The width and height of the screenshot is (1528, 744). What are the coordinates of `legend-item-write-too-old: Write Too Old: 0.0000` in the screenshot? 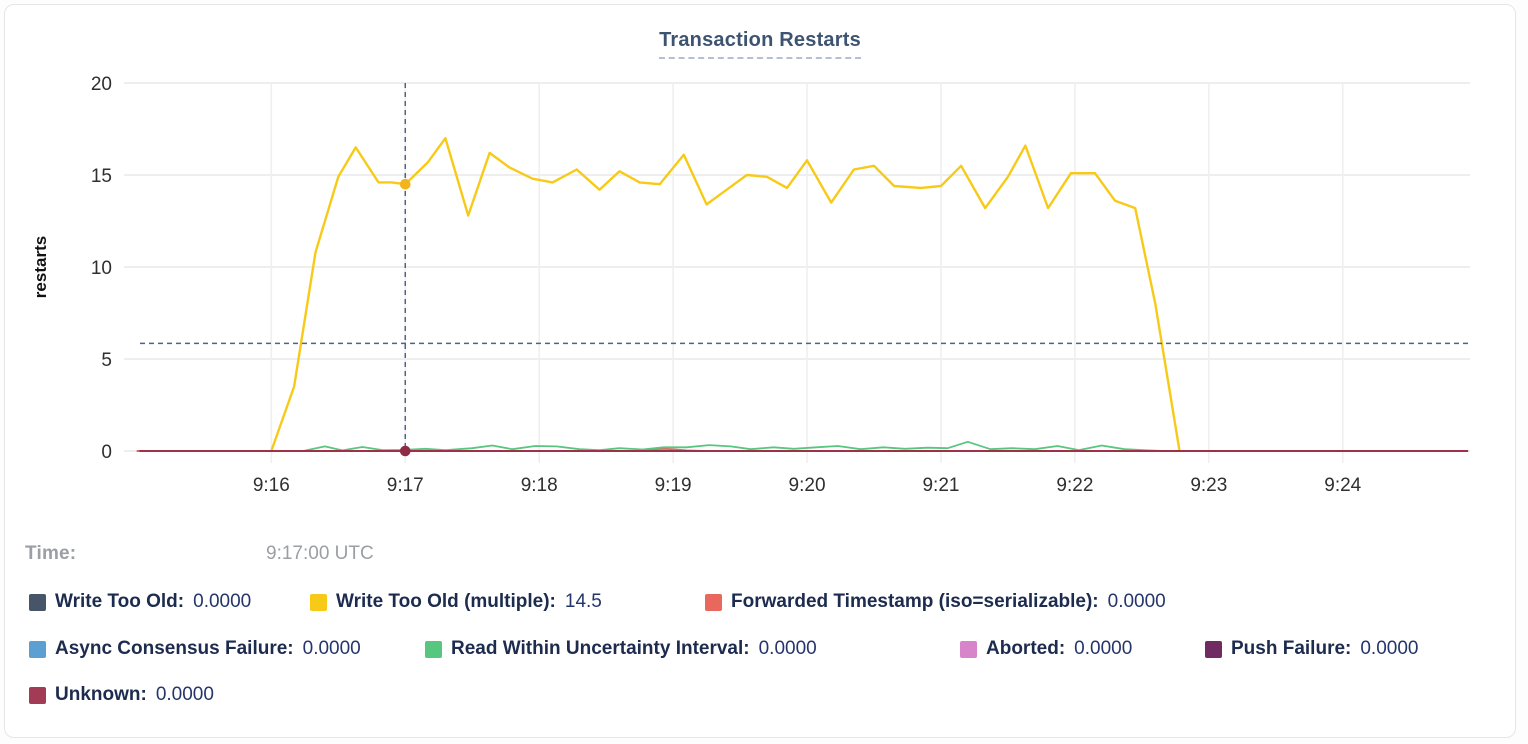 It's located at (169, 602).